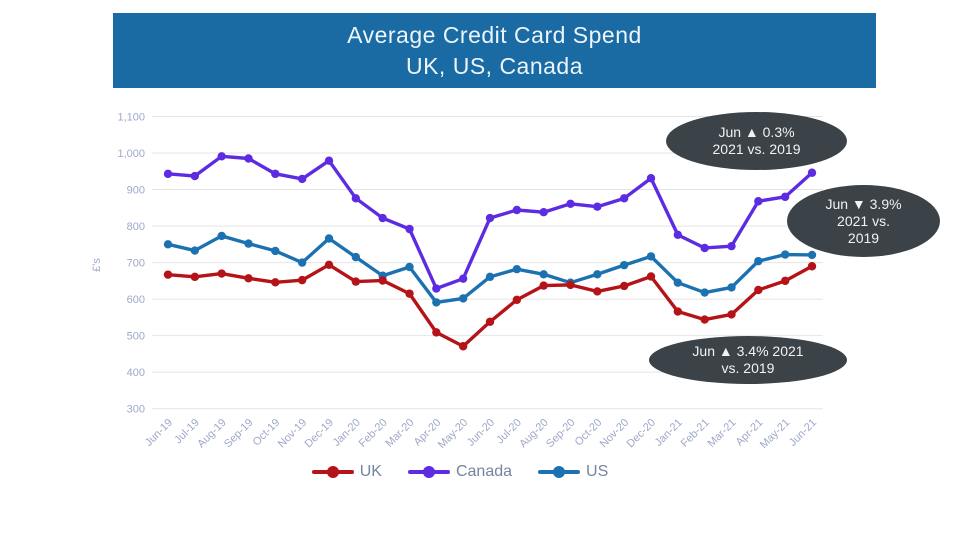  Describe the element at coordinates (863, 237) in the screenshot. I see `annotation-line: 2019` at that location.